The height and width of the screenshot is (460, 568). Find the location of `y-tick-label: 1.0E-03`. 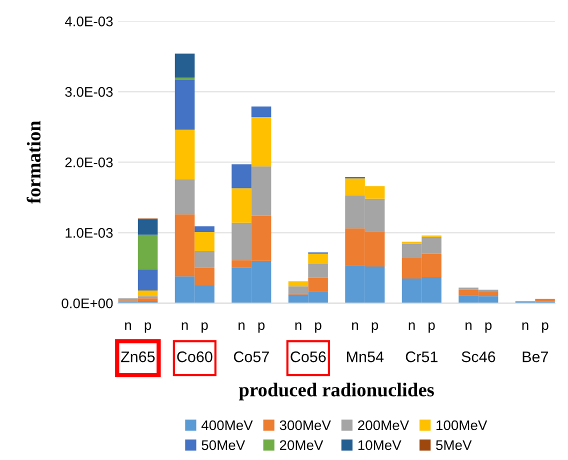

y-tick-label: 1.0E-03 is located at coordinates (89, 233).